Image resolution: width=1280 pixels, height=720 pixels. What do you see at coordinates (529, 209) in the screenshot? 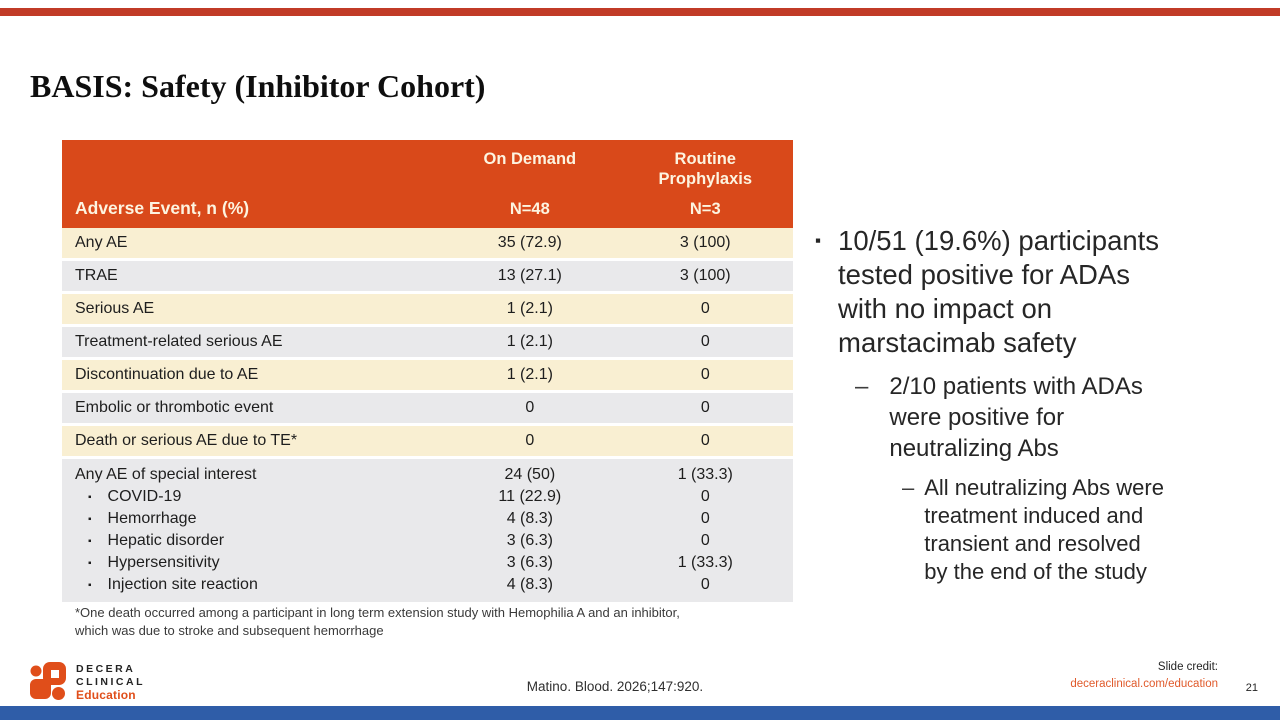
I see `on-demand-n-label: N=48` at bounding box center [529, 209].